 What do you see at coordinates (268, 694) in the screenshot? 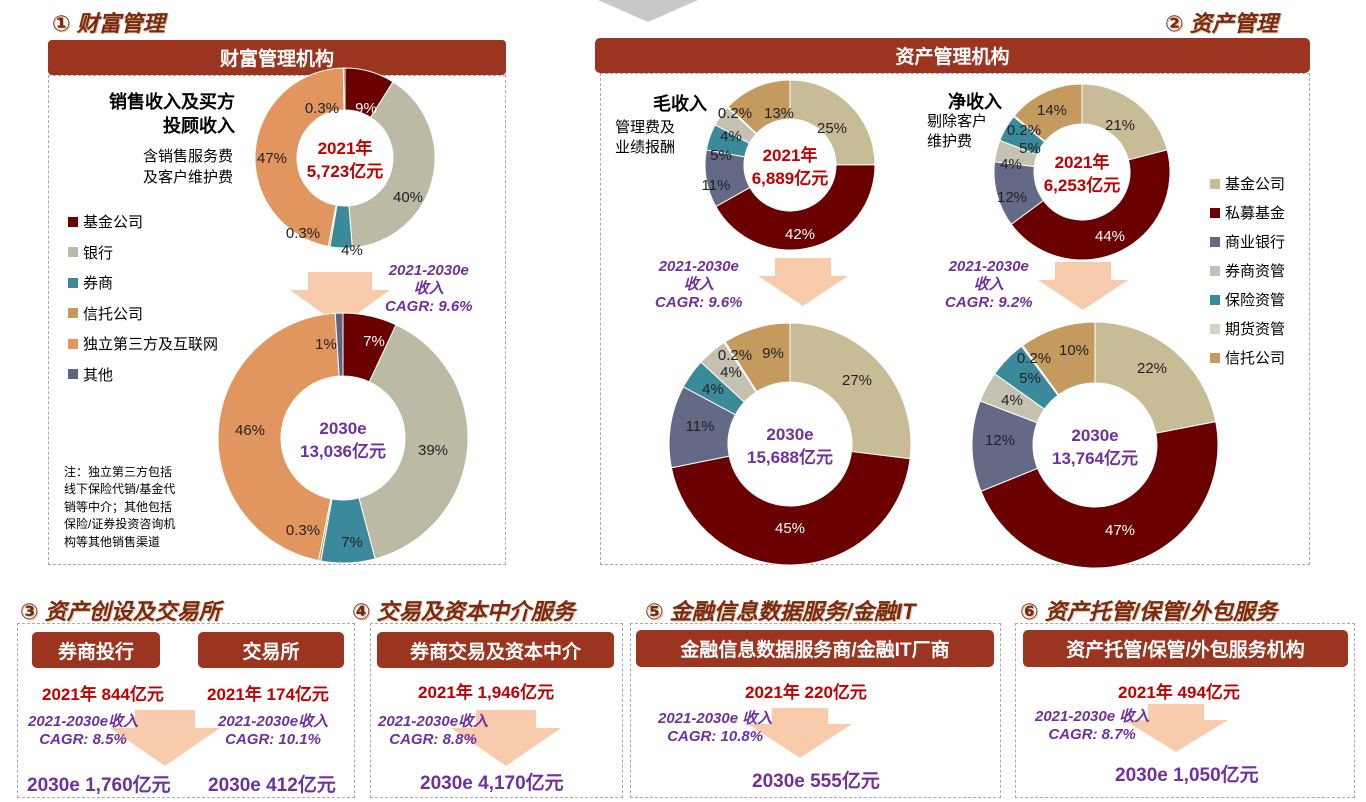
I see `exchange-2021: 2021年 174亿元` at bounding box center [268, 694].